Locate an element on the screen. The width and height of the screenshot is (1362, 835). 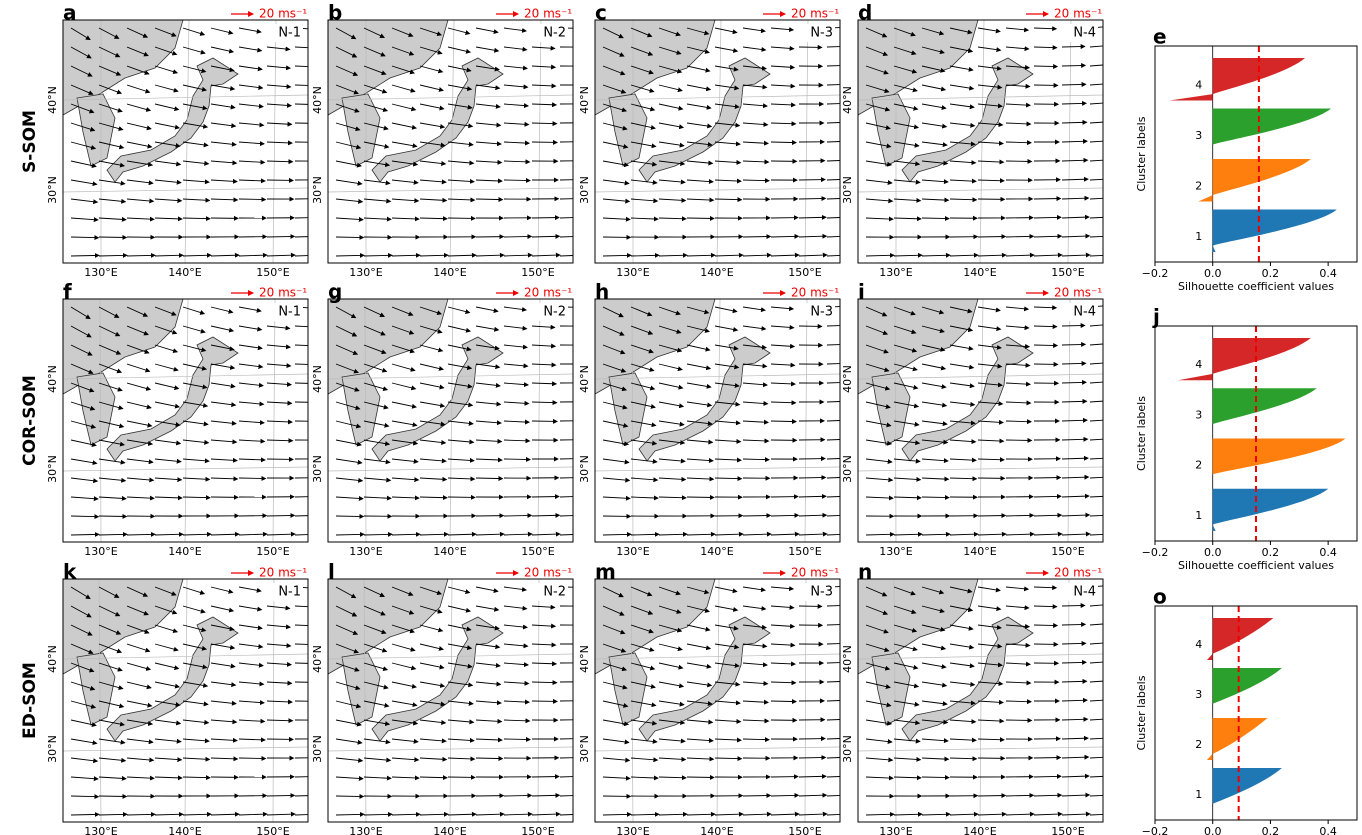
cluster-label: 3 is located at coordinates (1198, 694).